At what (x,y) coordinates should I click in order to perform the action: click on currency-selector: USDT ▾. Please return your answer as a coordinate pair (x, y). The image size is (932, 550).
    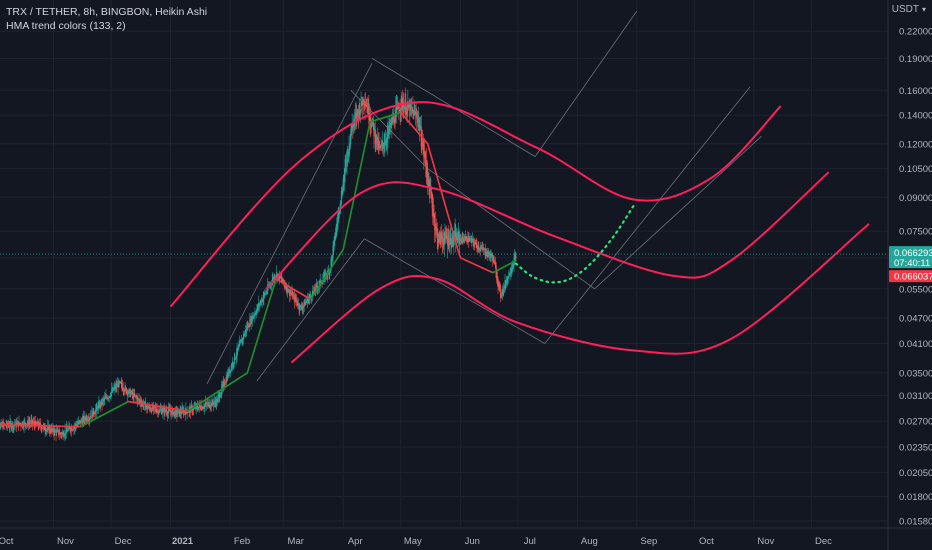
    Looking at the image, I should click on (909, 9).